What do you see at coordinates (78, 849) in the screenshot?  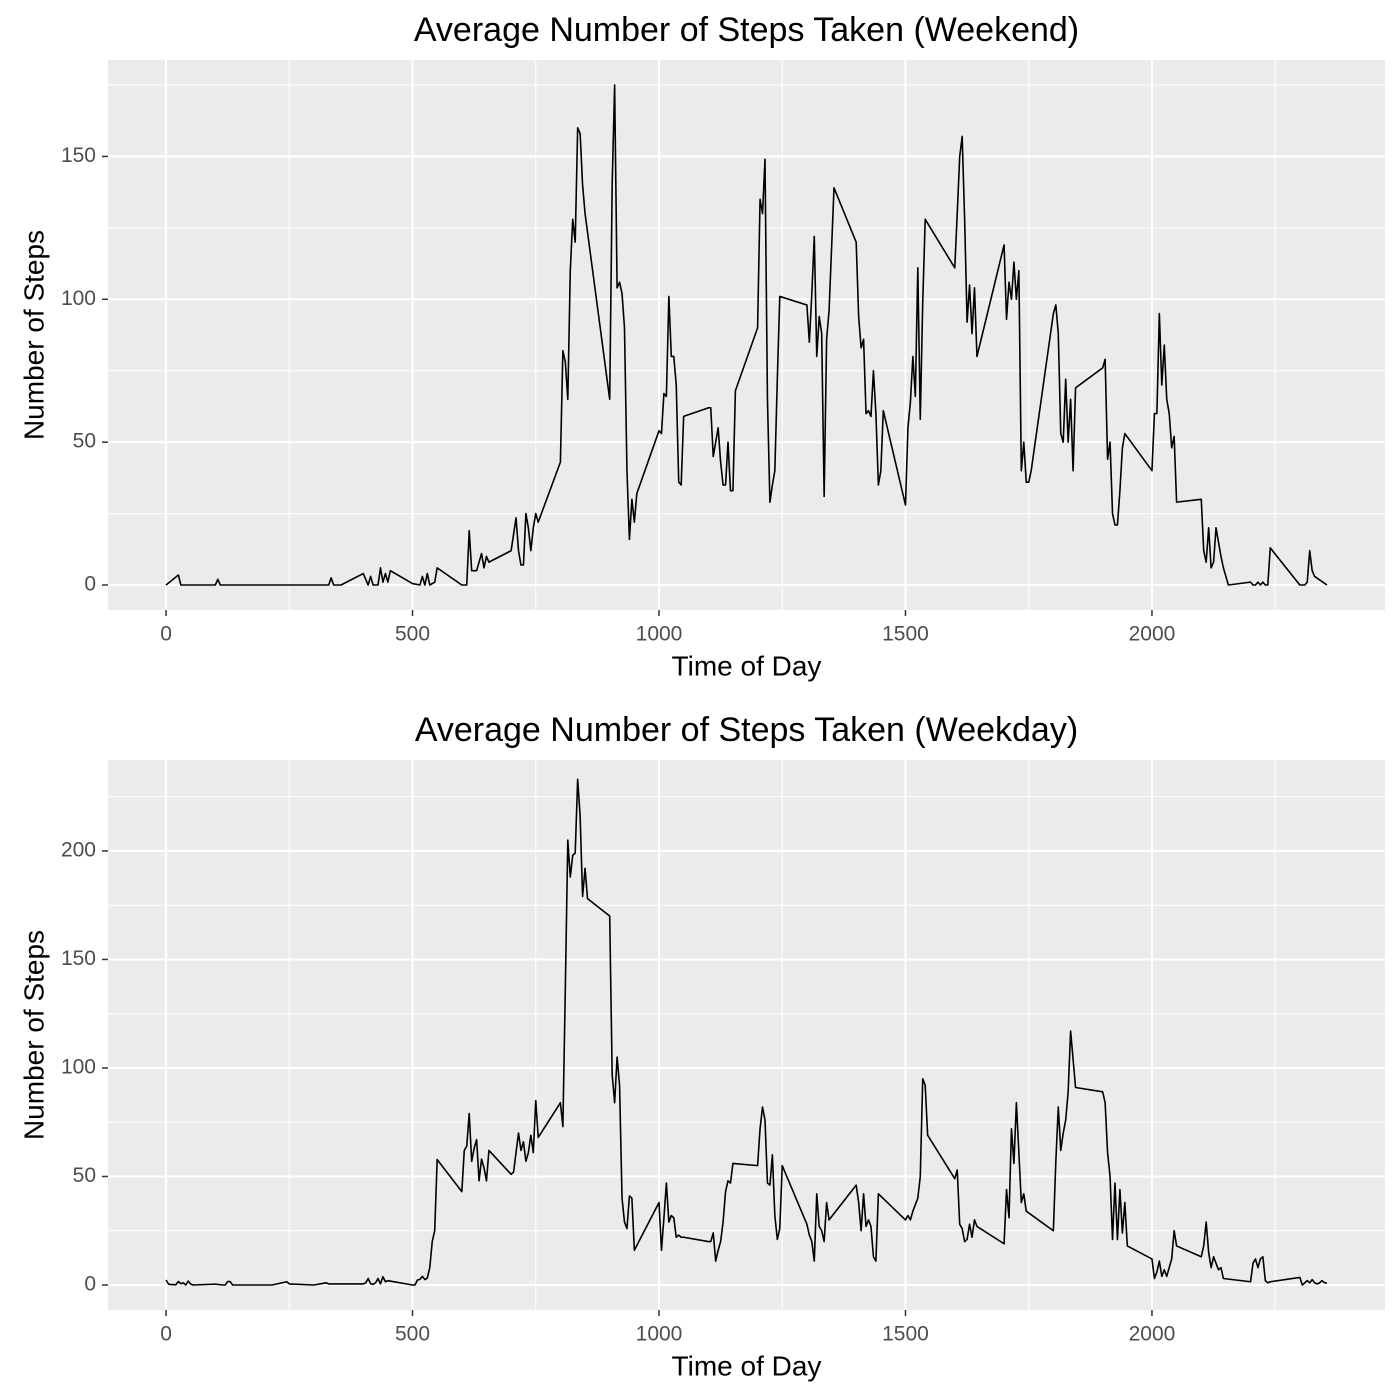 I see `y-tick-label: 200` at bounding box center [78, 849].